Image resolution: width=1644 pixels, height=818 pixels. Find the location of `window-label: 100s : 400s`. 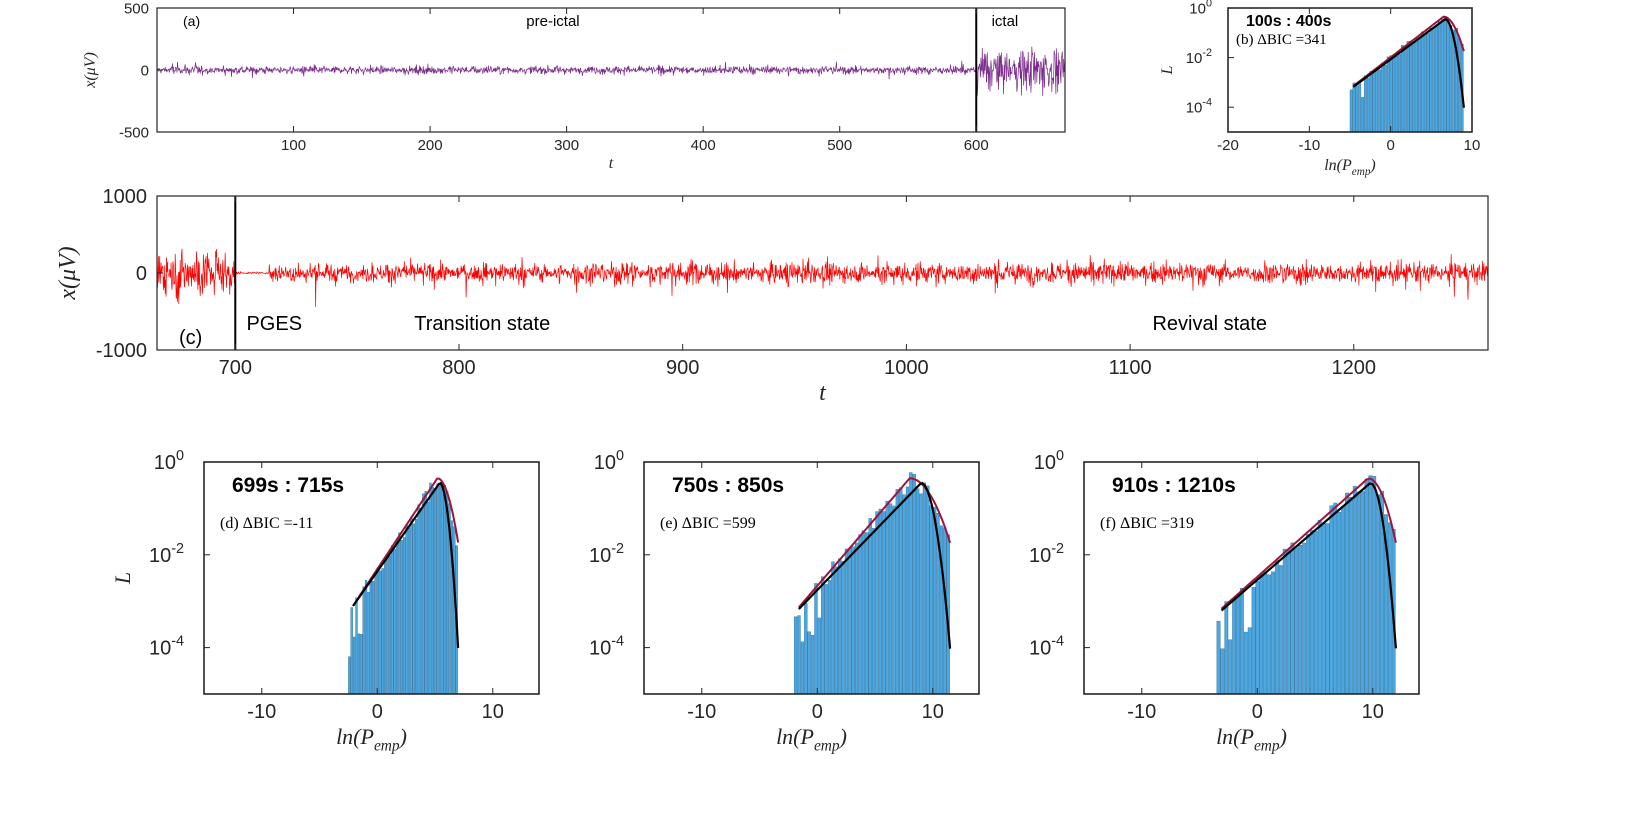

window-label: 100s : 400s is located at coordinates (1289, 21).